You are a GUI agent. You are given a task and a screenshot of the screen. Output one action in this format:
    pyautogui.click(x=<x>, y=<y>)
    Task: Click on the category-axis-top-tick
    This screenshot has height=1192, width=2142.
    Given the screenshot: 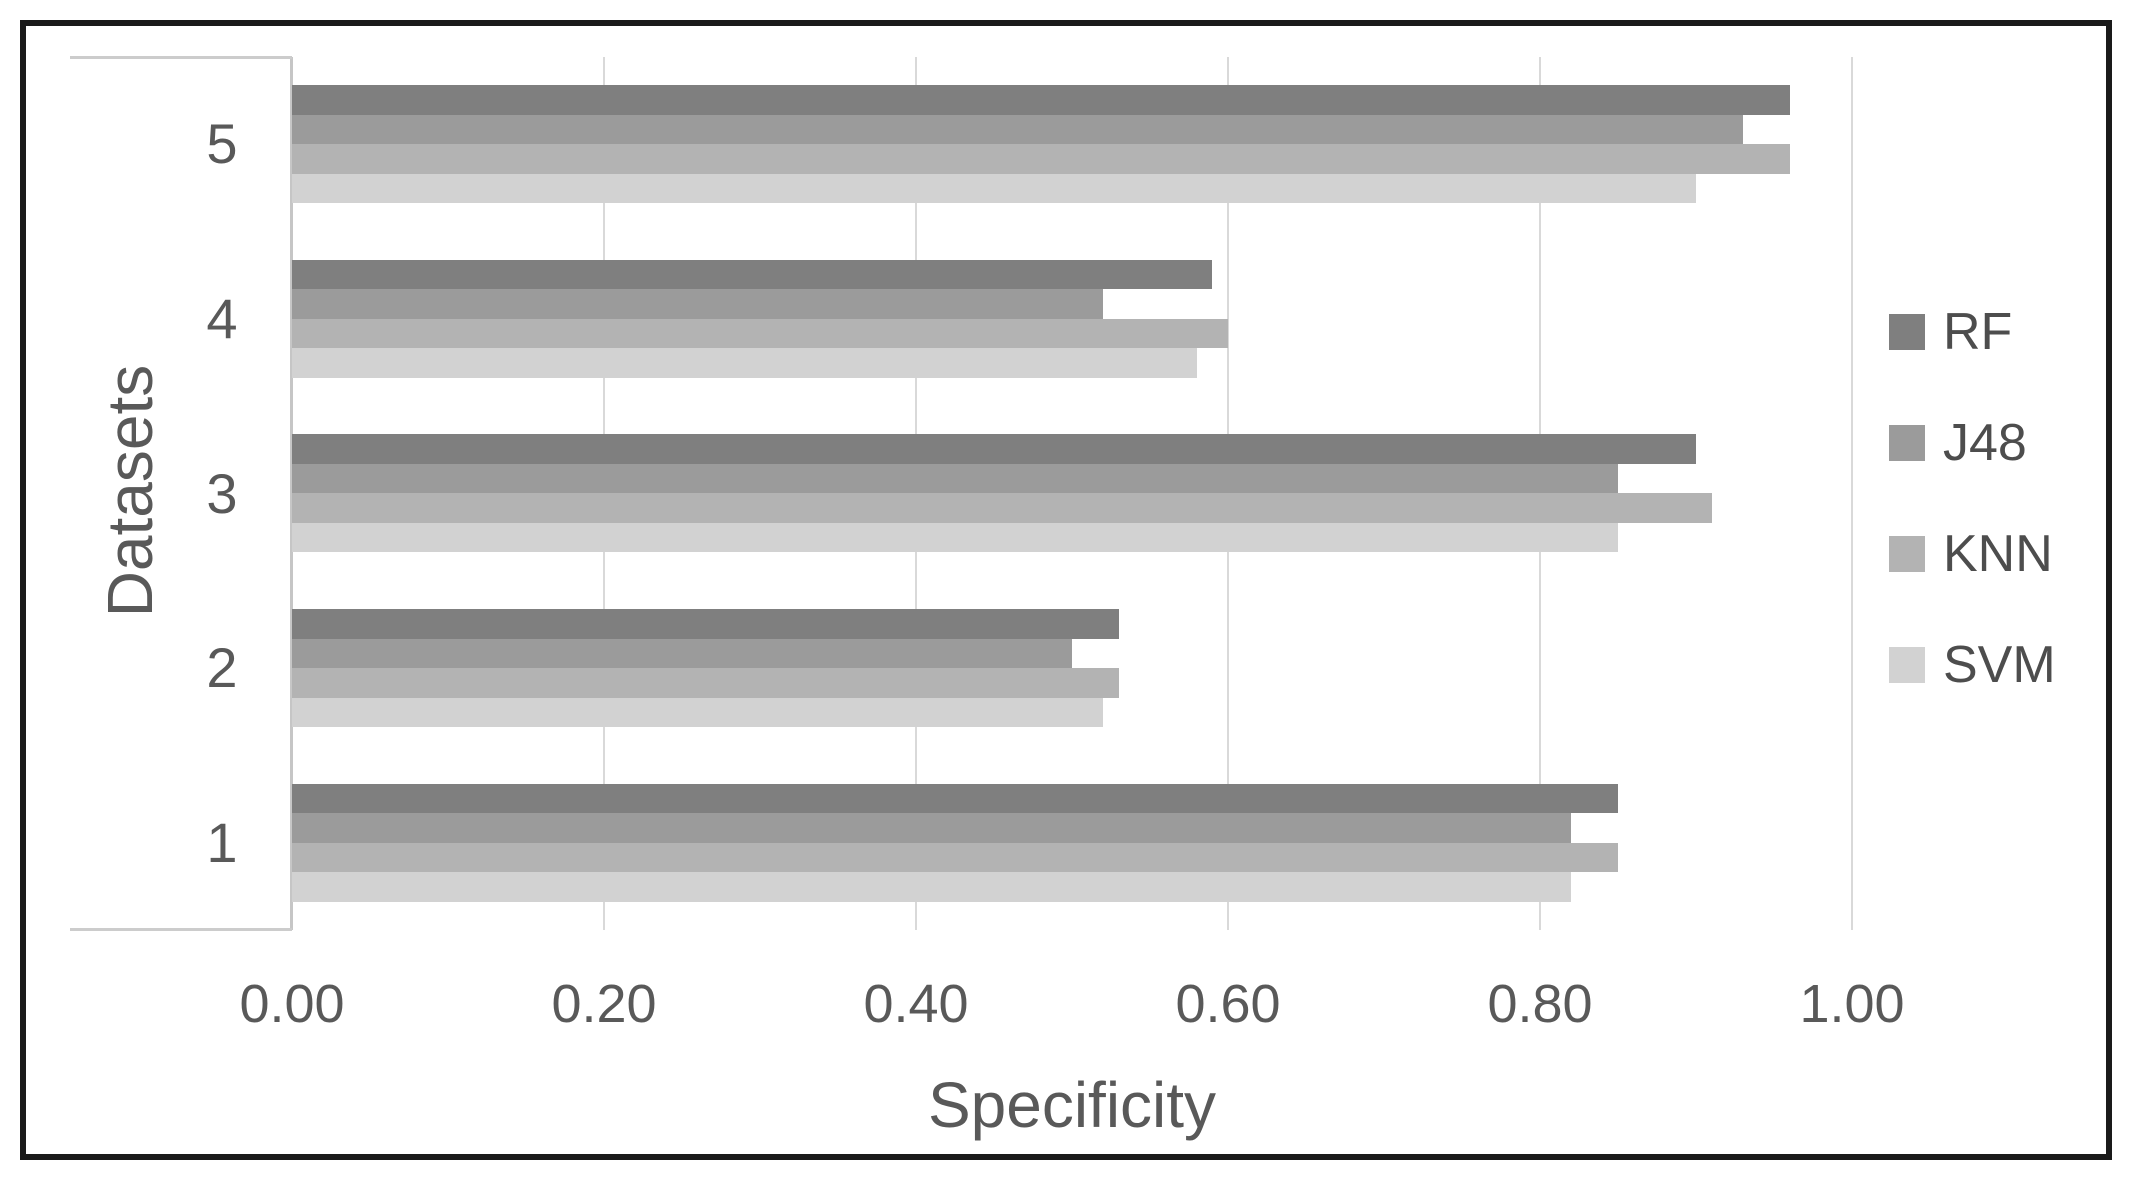 What is the action you would take?
    pyautogui.click(x=181, y=57)
    